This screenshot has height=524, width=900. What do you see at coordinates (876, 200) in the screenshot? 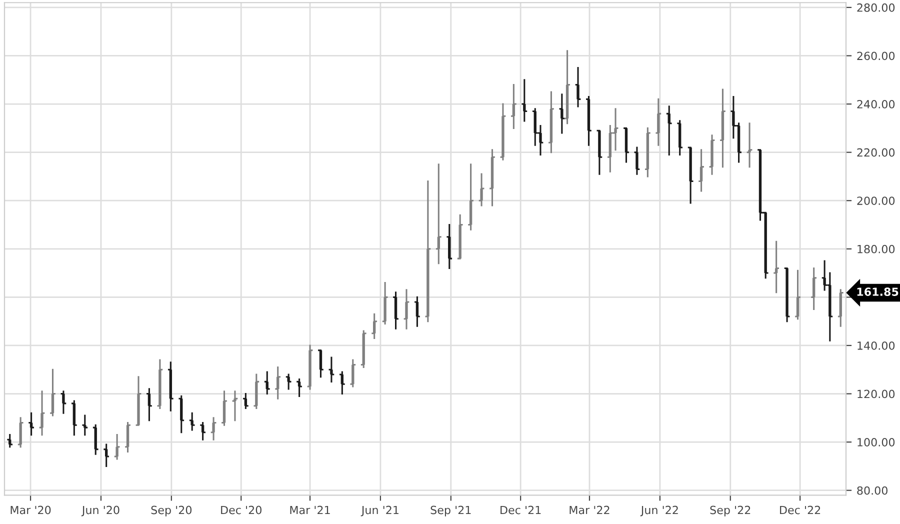
I see `y-tick-label: 200.00` at bounding box center [876, 200].